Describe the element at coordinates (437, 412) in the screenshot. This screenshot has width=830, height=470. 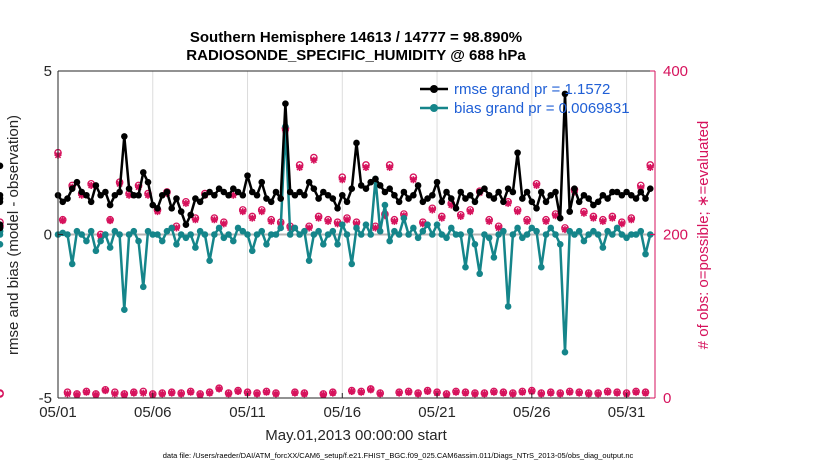
I see `x-tick-label: 05/21` at that location.